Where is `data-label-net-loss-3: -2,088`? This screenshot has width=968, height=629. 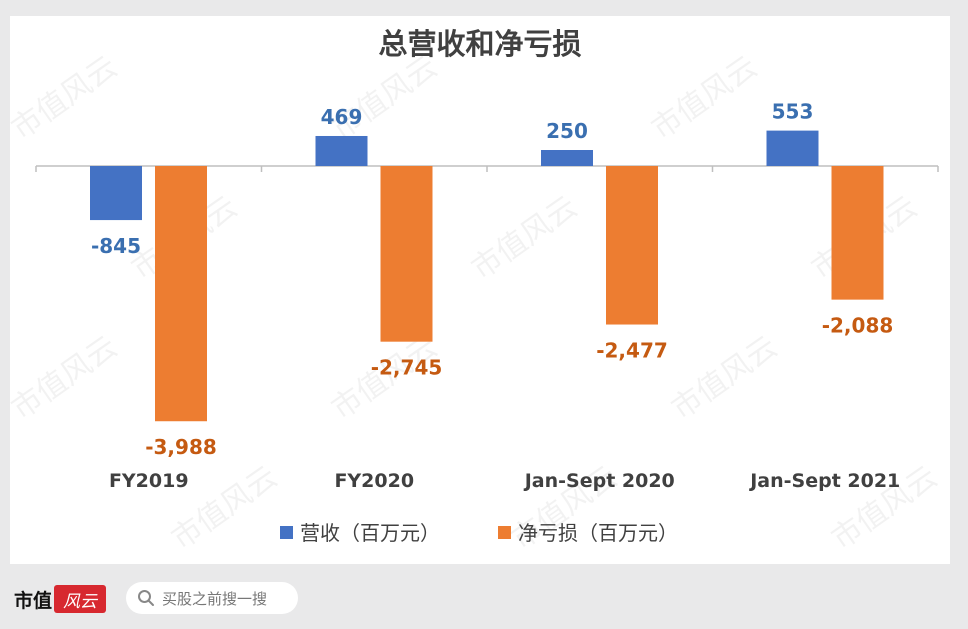 data-label-net-loss-3: -2,088 is located at coordinates (858, 326).